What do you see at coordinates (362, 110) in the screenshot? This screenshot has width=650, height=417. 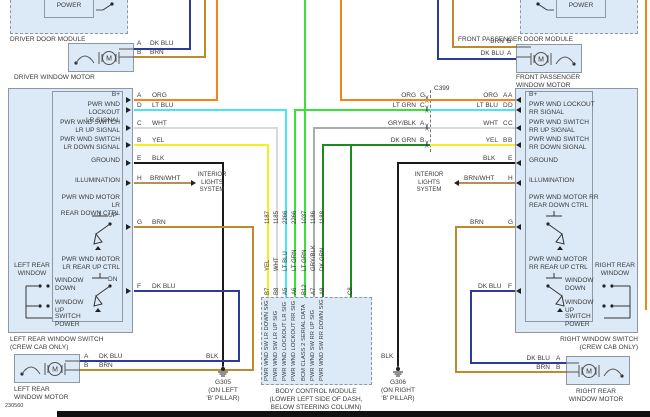 I see `wire-ltgrn-row` at bounding box center [362, 110].